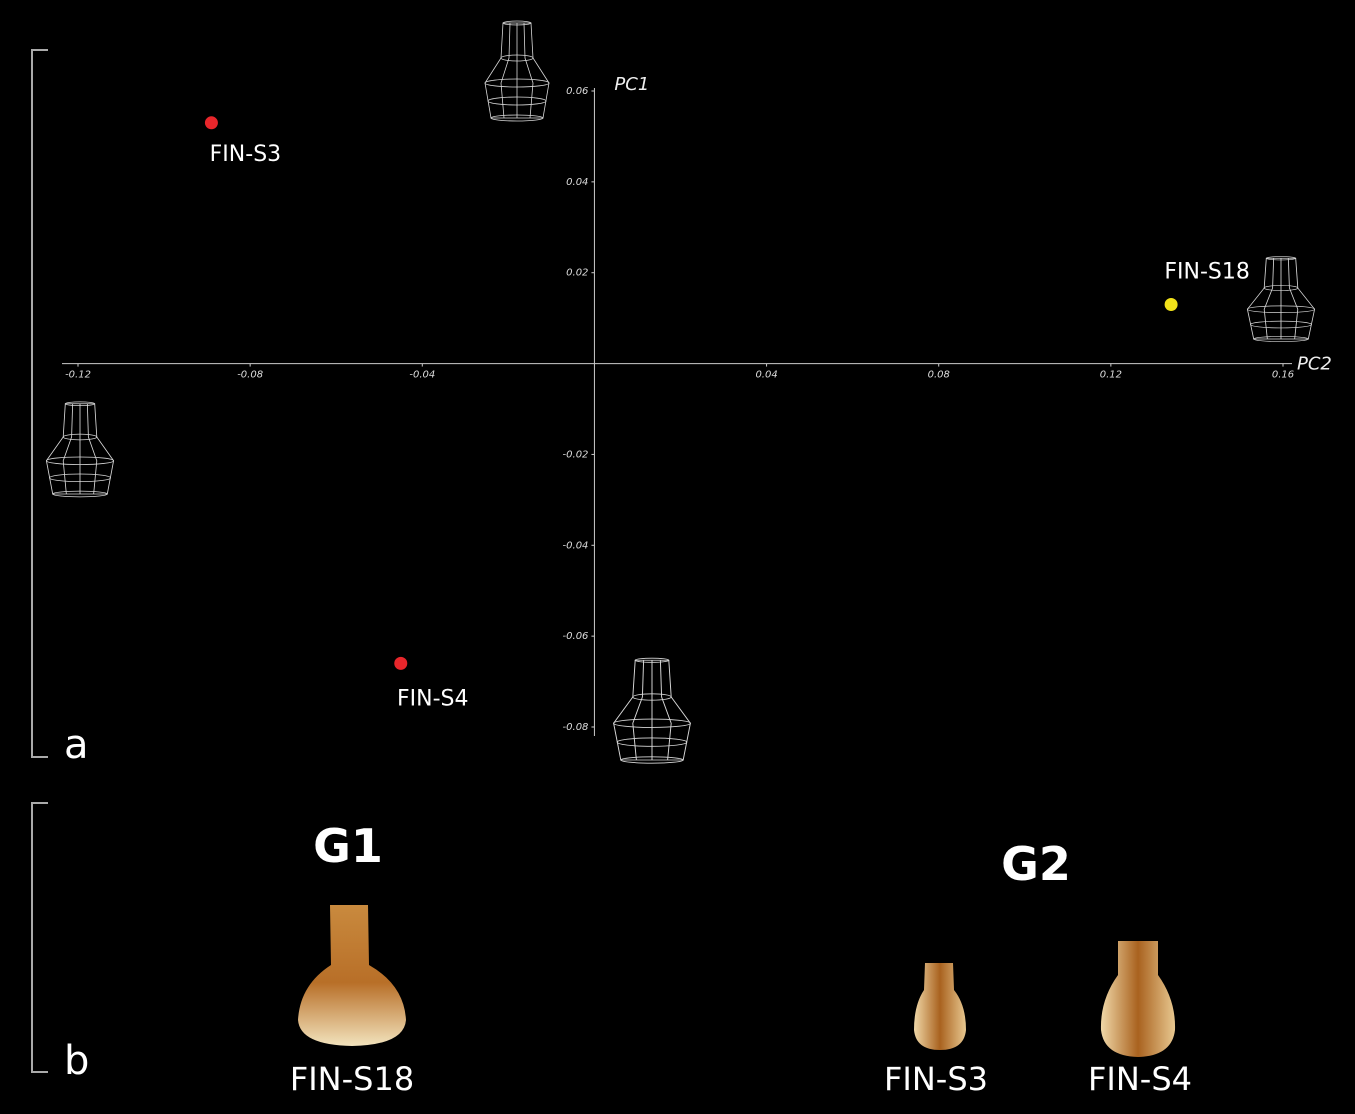 The width and height of the screenshot is (1355, 1114). Describe the element at coordinates (576, 727) in the screenshot. I see `y-tick-label: -0.08` at that location.